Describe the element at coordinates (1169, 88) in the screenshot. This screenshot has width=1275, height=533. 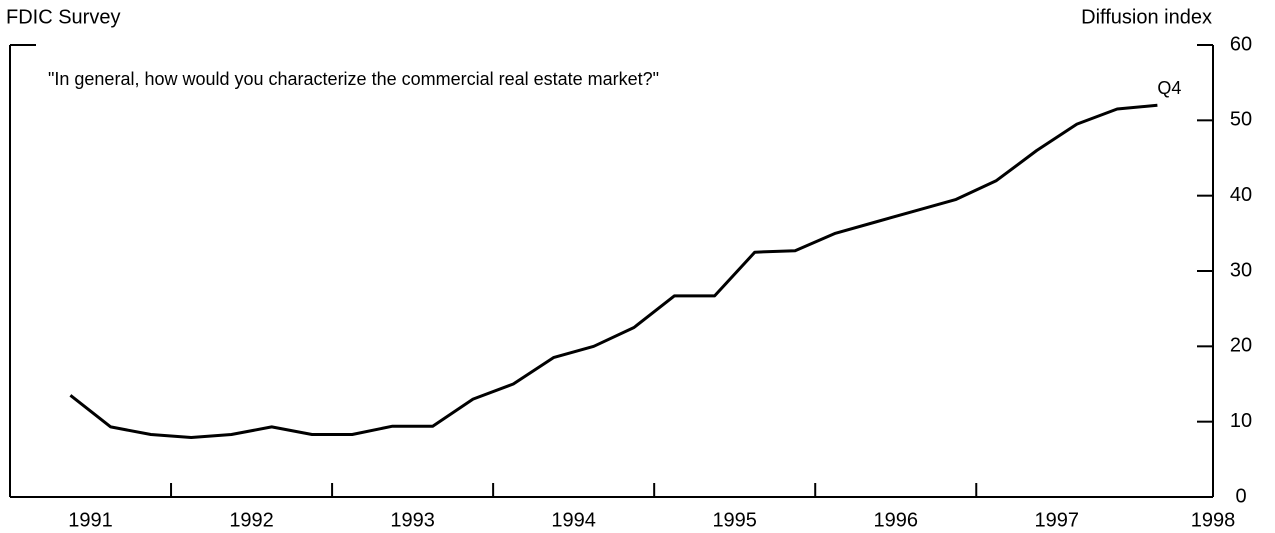
I see `annotation: Q4` at that location.